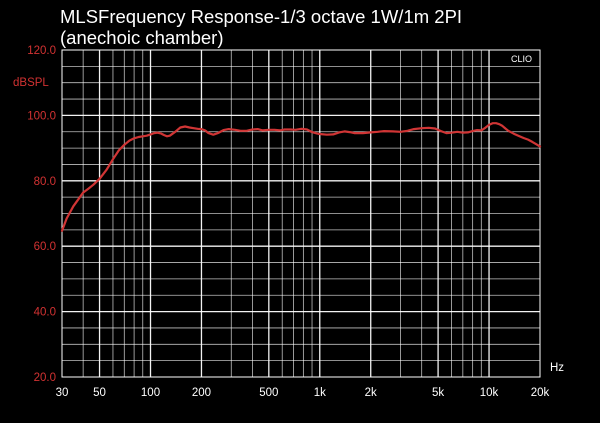 This screenshot has width=600, height=423. I want to click on x-tick-labels: 30 50 100 200 500 1k 2k 5k 10k 20k, so click(303, 393).